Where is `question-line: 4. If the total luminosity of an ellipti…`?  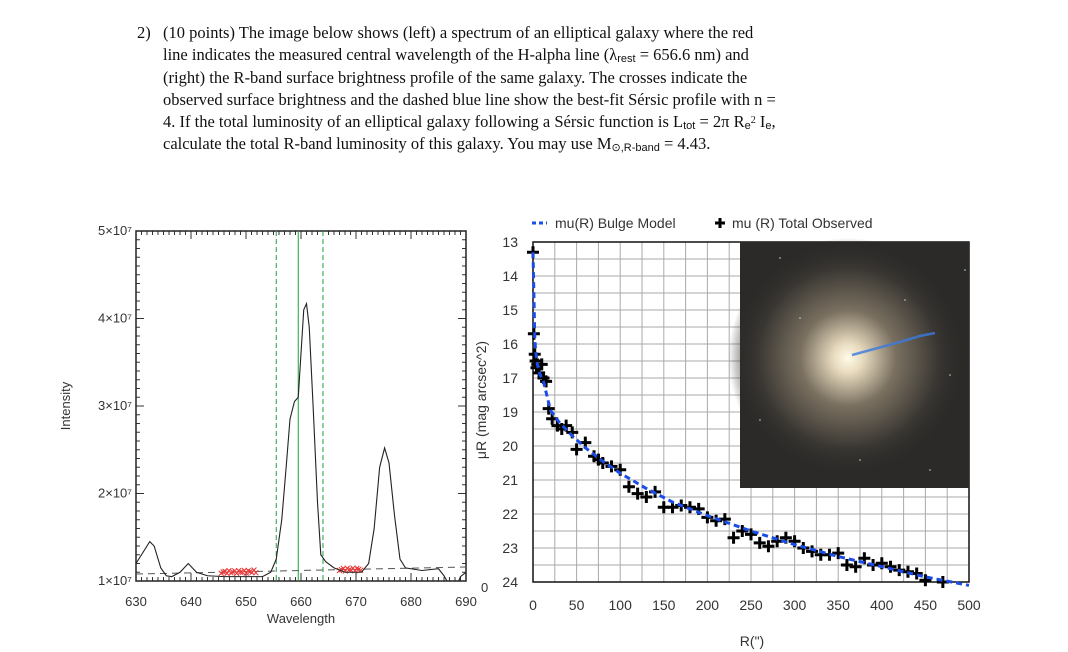
question-line: 4. If the total luminosity of an ellipti… is located at coordinates (469, 122).